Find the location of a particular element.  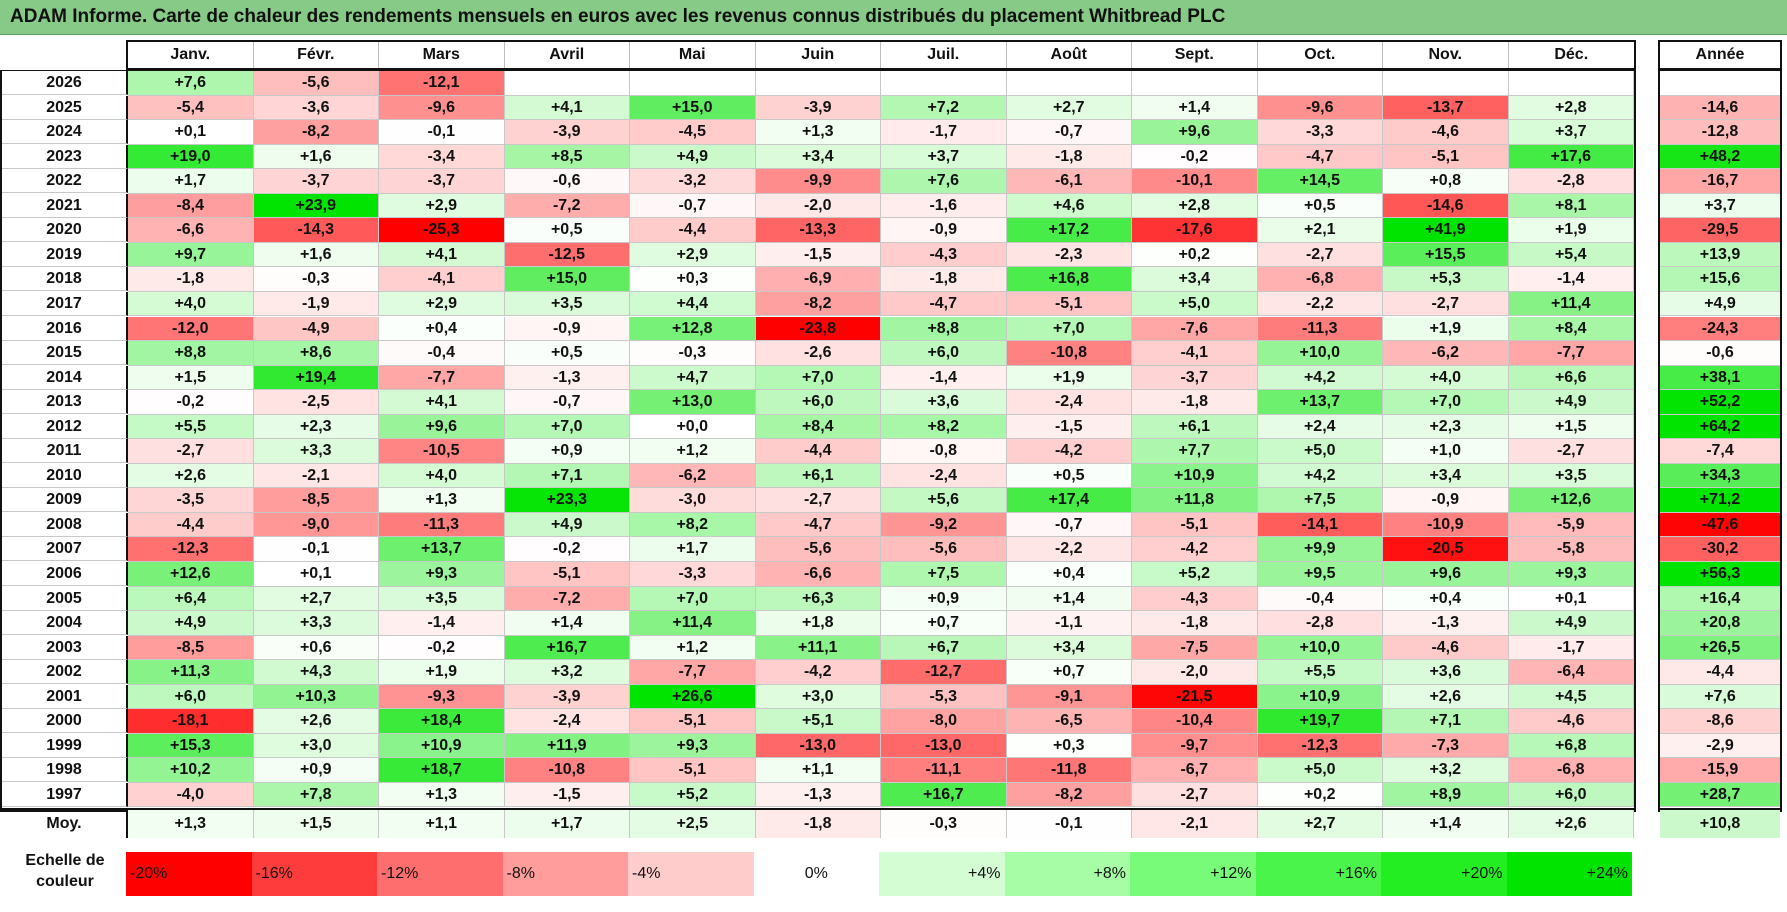

heatmap-cell: +6,1 is located at coordinates (818, 476).